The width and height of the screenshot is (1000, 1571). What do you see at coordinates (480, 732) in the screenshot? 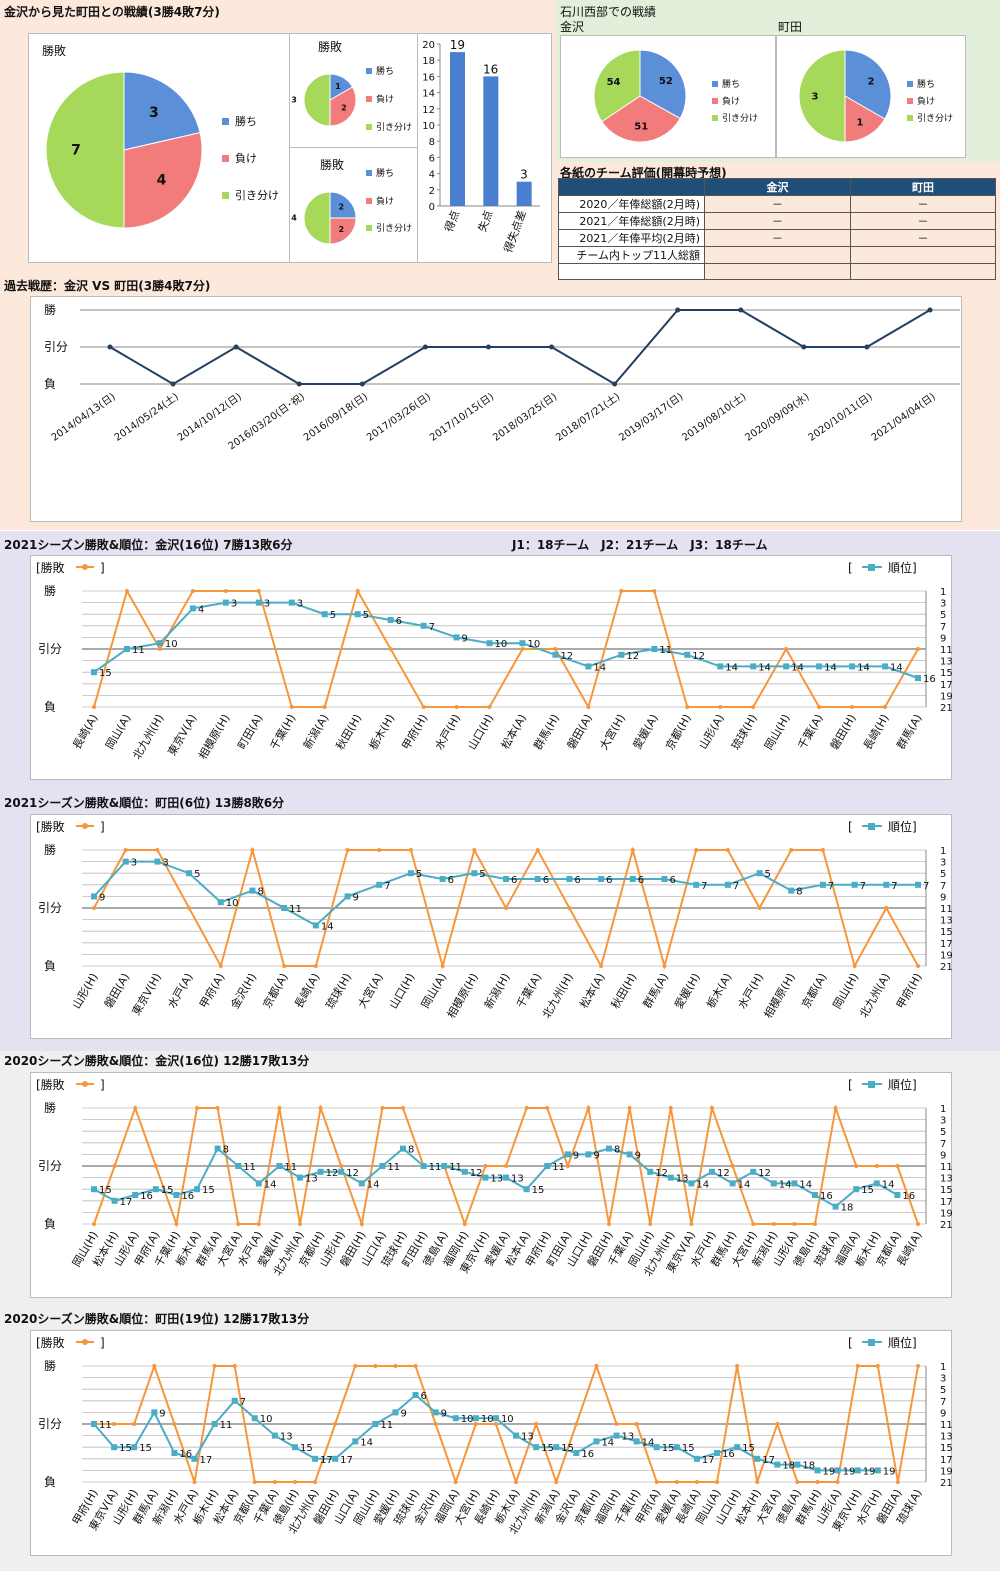
I see `x-tick-label: 山口(H)` at bounding box center [480, 732].